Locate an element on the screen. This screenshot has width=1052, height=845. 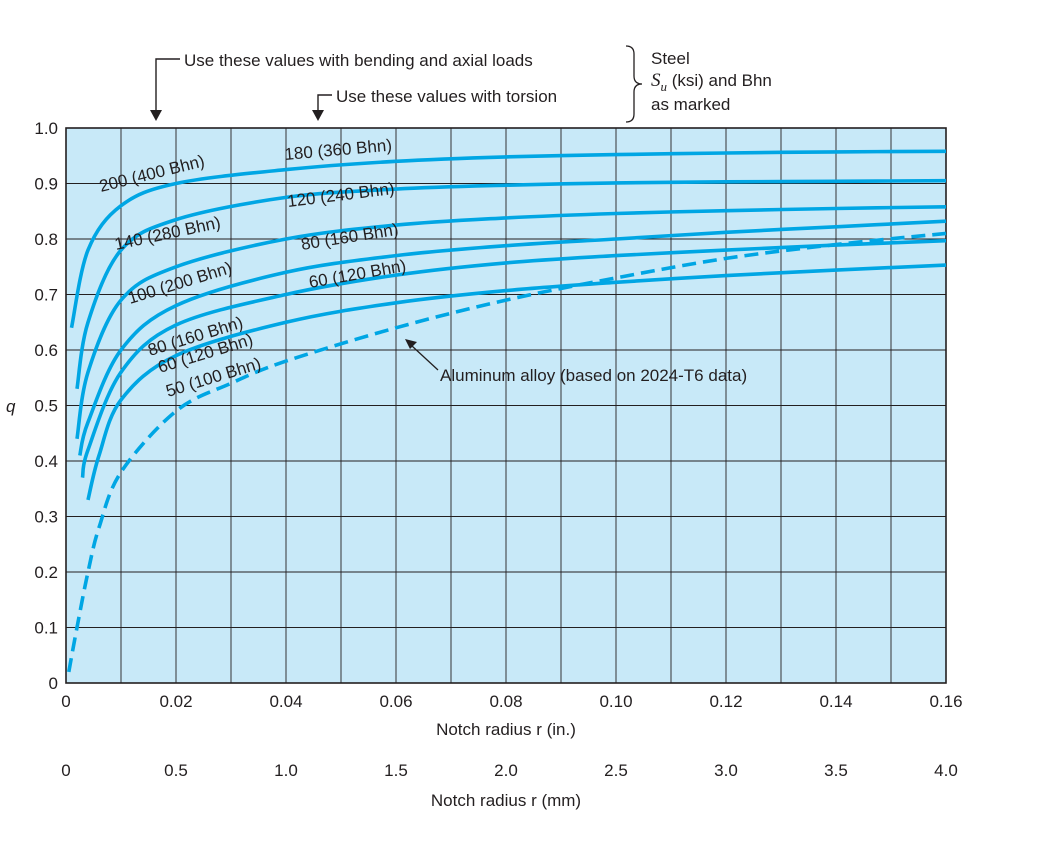
x-mm-tick-label: 3.5 is located at coordinates (836, 770).